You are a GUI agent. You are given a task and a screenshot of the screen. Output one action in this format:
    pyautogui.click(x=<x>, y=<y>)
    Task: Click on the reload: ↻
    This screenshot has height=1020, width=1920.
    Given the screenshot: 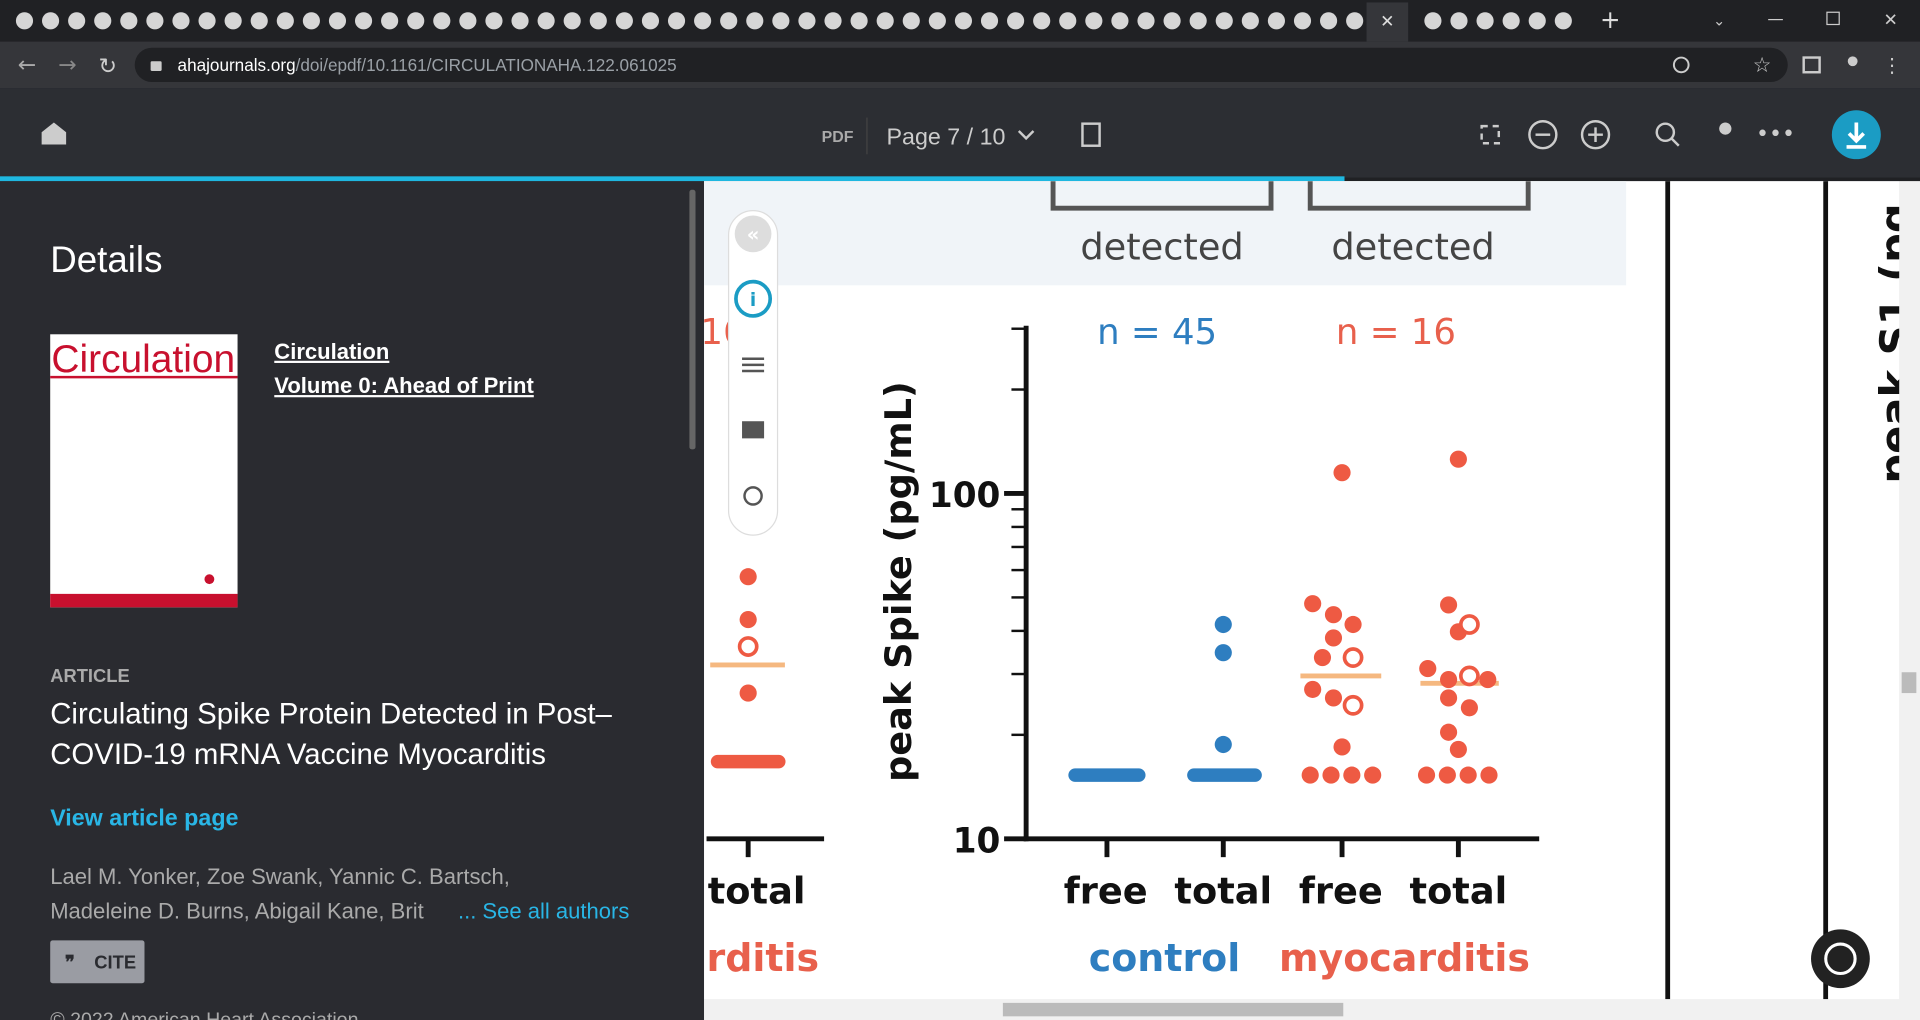 What is the action you would take?
    pyautogui.click(x=108, y=66)
    